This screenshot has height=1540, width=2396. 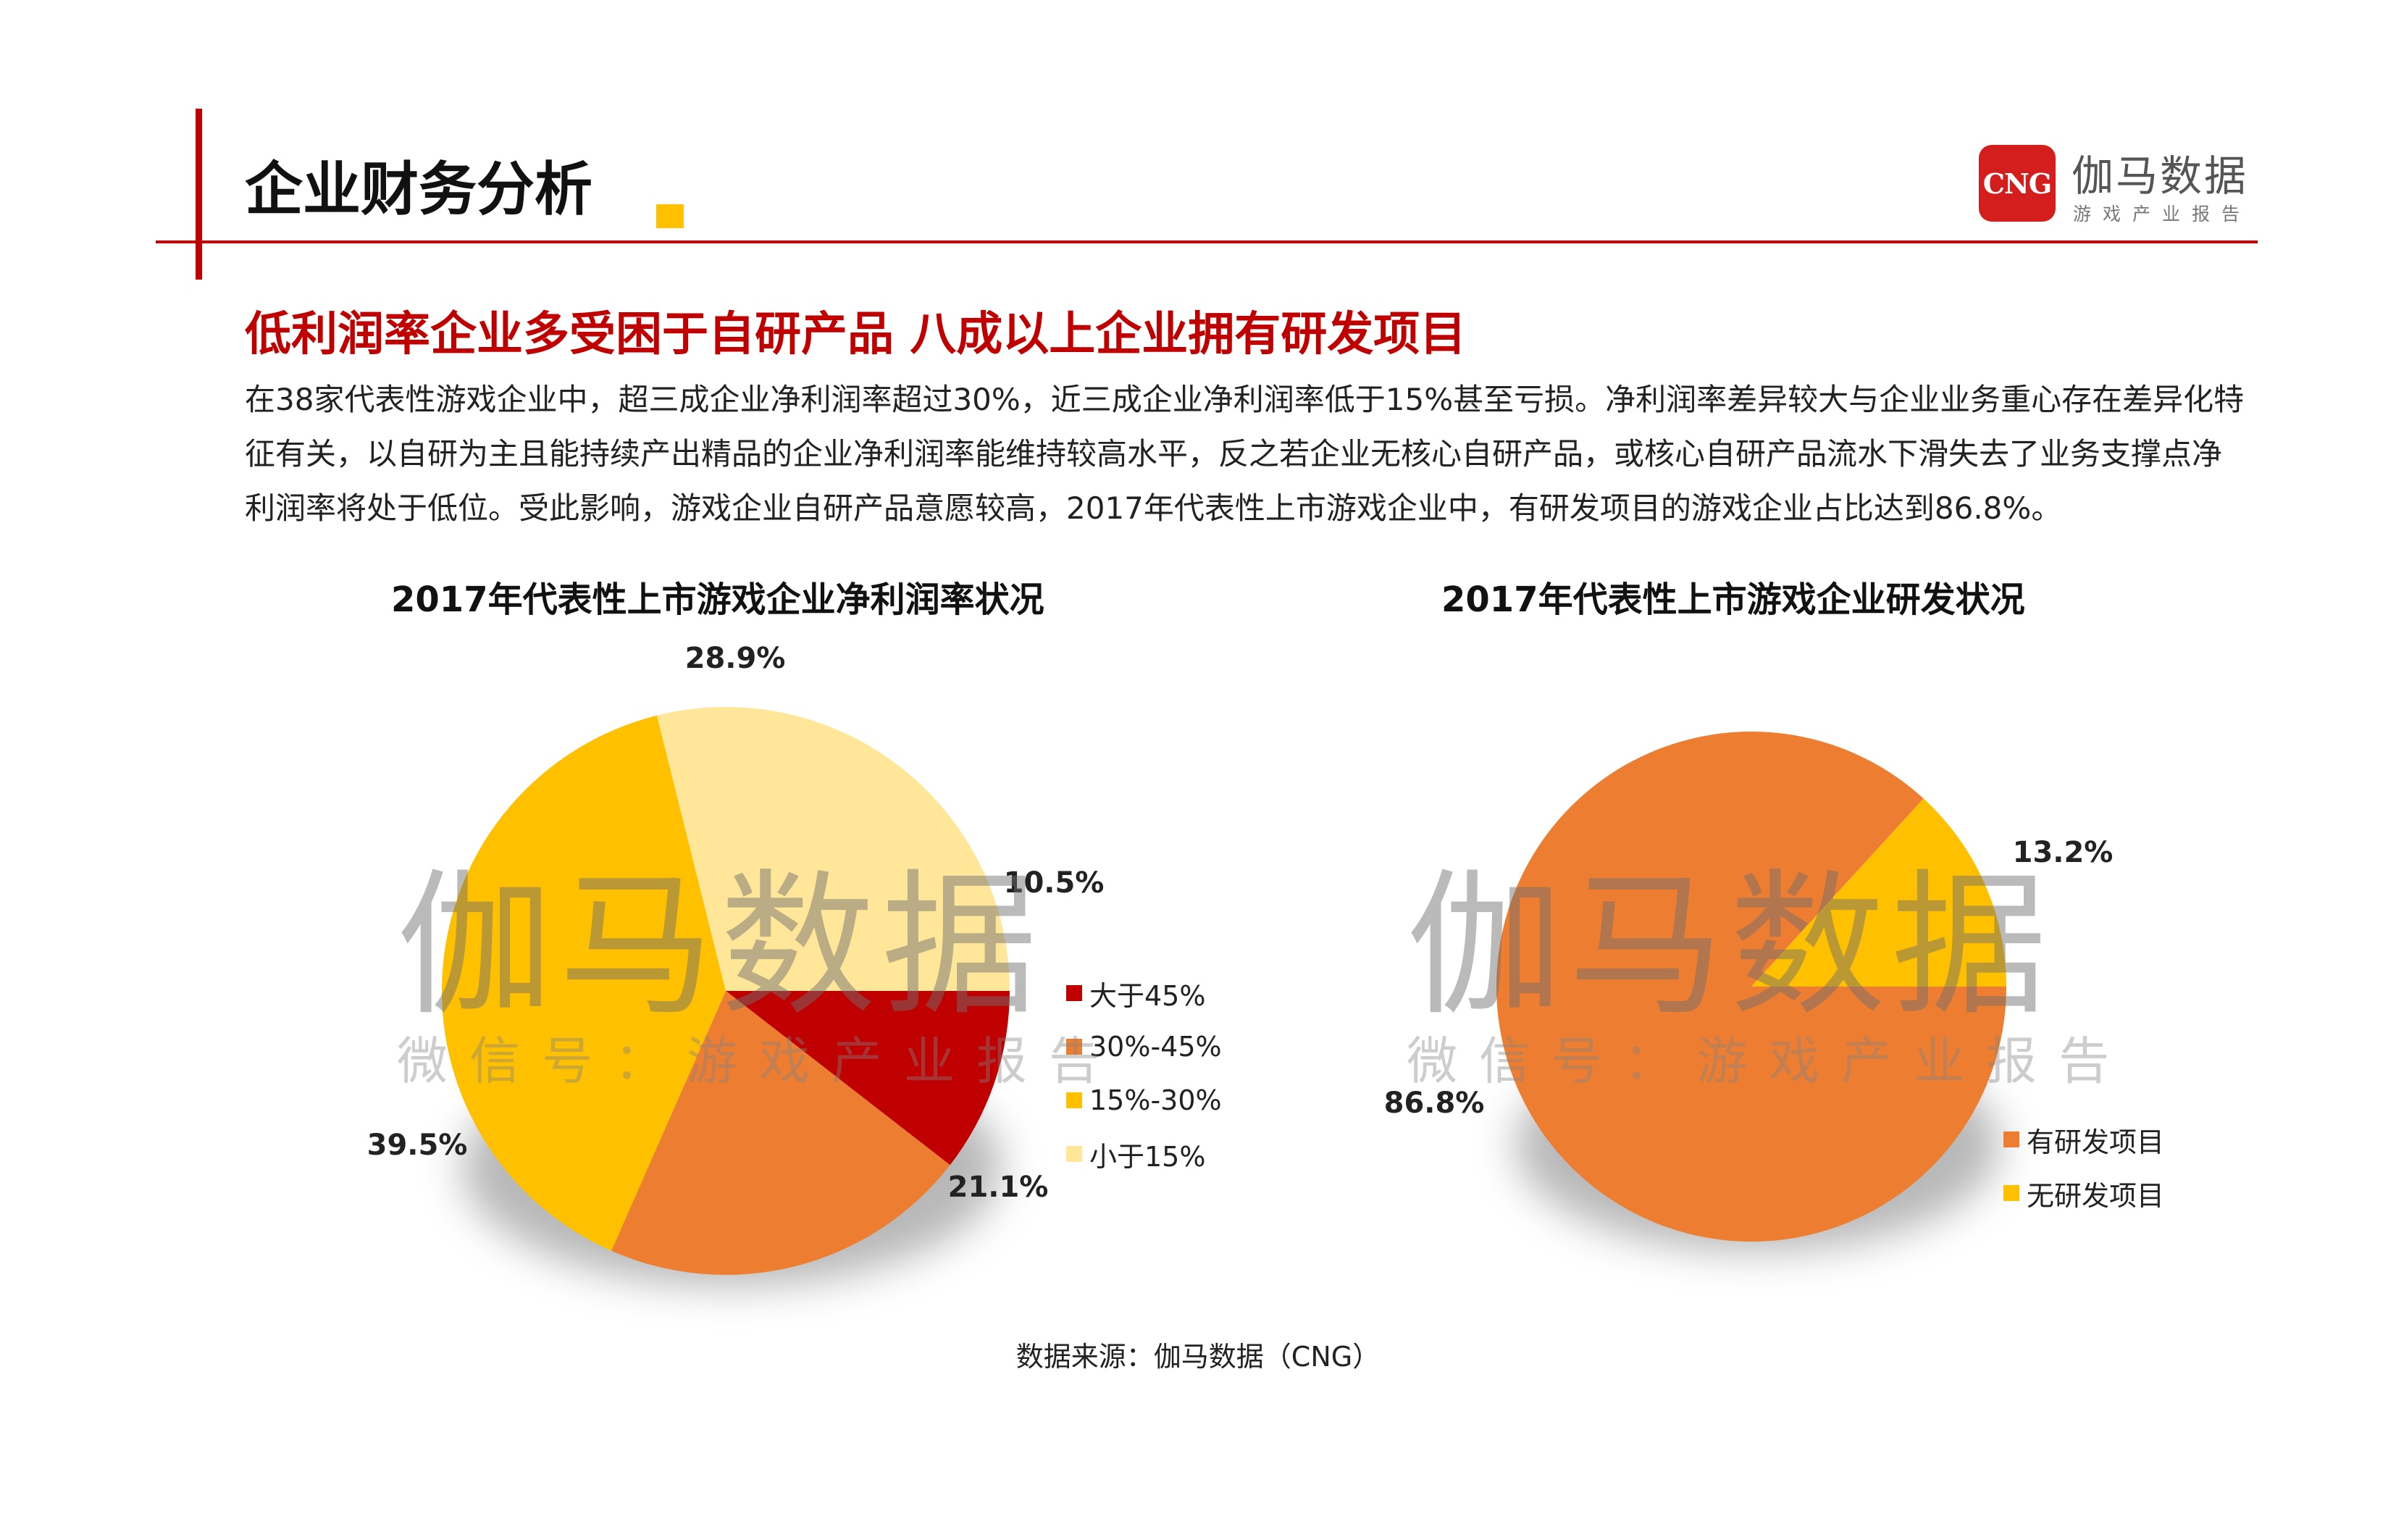 What do you see at coordinates (1155, 1047) in the screenshot?
I see `legend-label: 30%-45%` at bounding box center [1155, 1047].